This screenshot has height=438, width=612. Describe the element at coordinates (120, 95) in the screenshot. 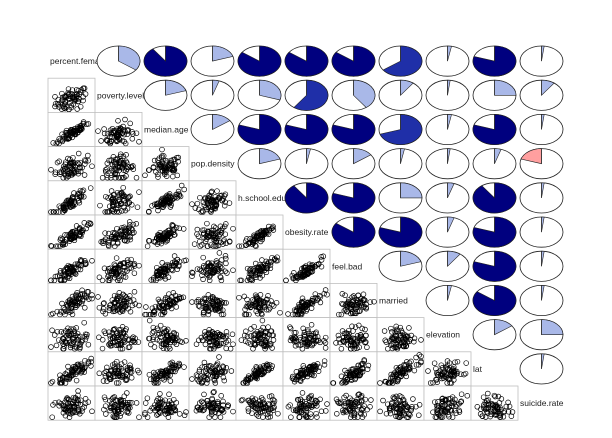

I see `panel-poverty.level-poverty.level: poverty.level` at that location.